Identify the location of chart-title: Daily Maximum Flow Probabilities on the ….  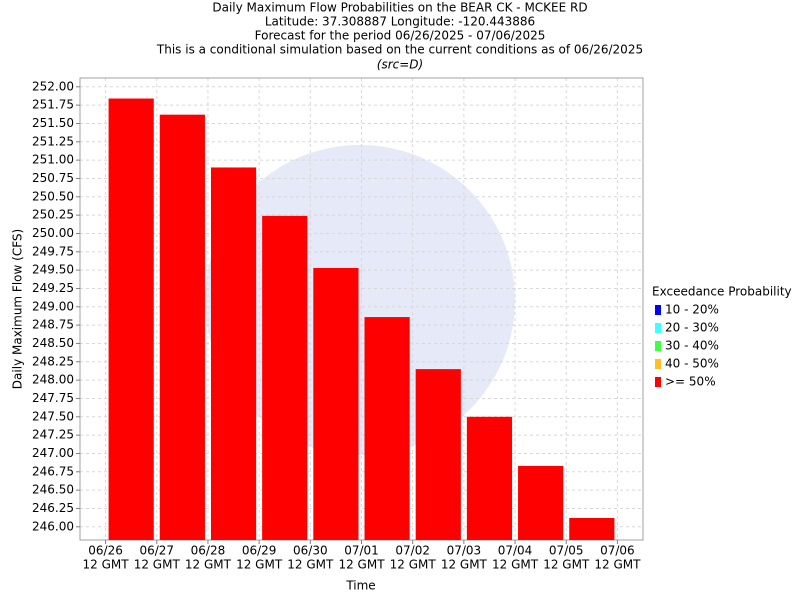
(399, 8).